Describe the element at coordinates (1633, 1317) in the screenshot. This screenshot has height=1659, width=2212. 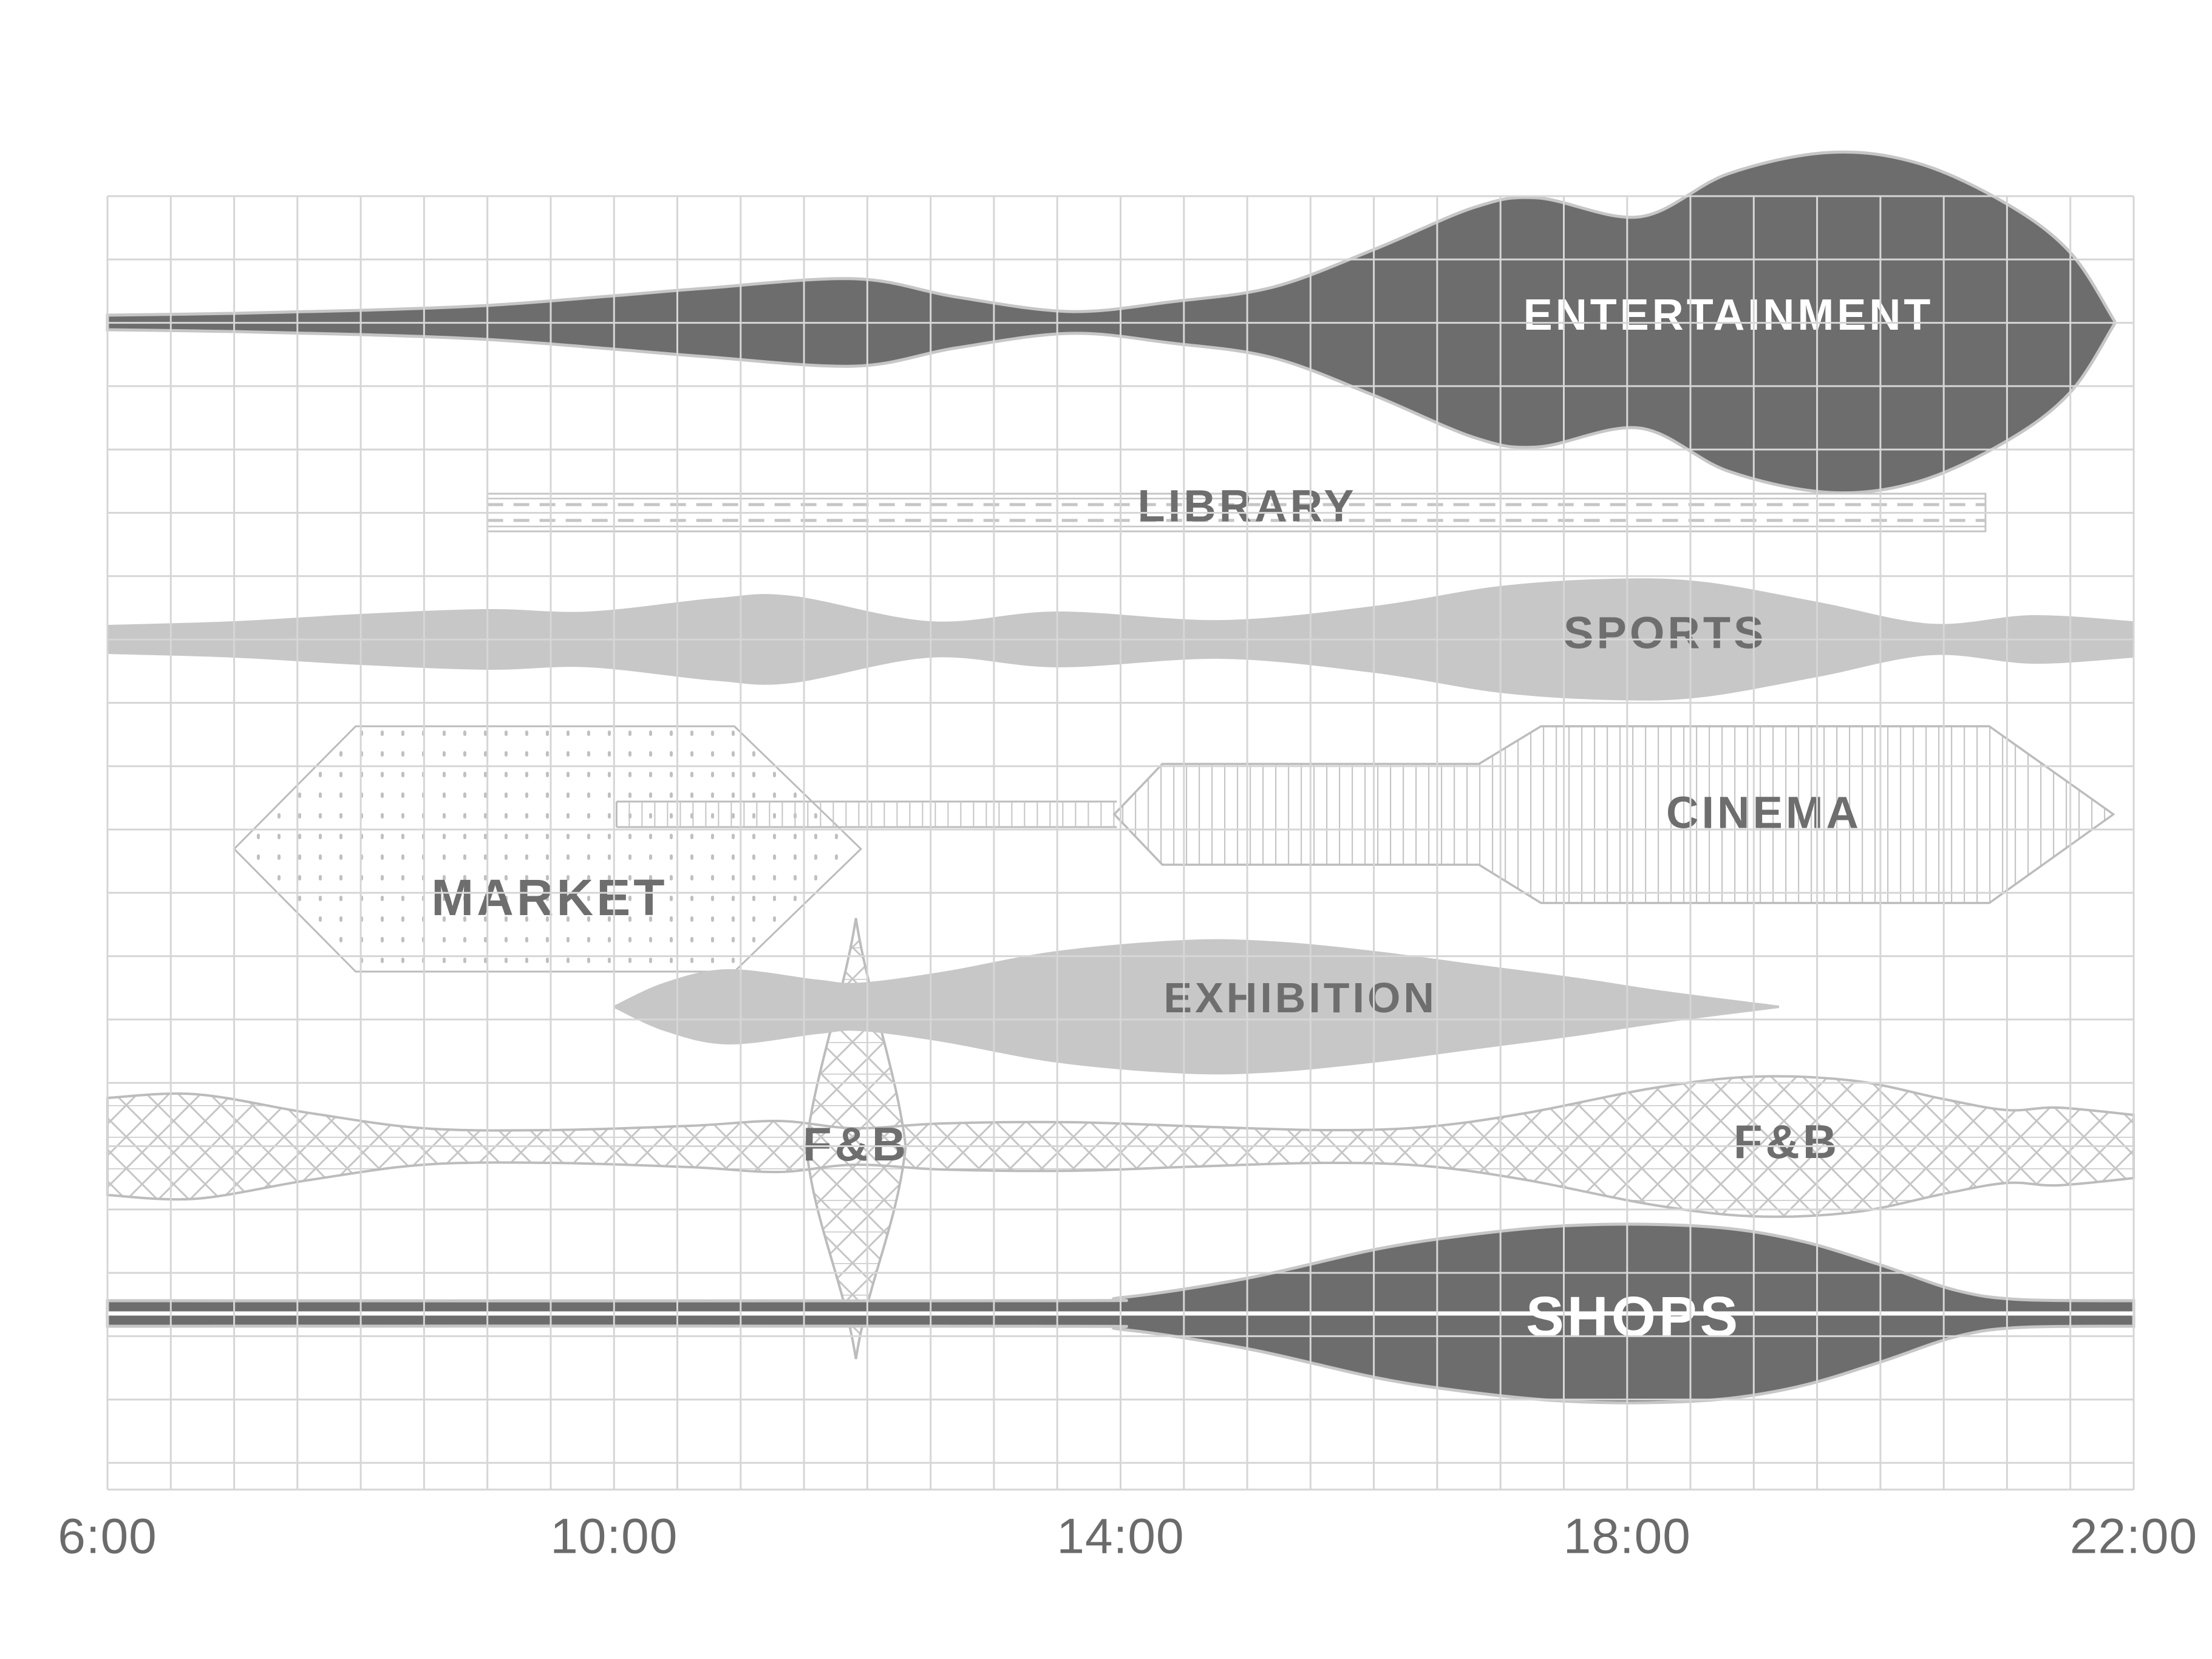
I see `label-shops: SHOPS` at that location.